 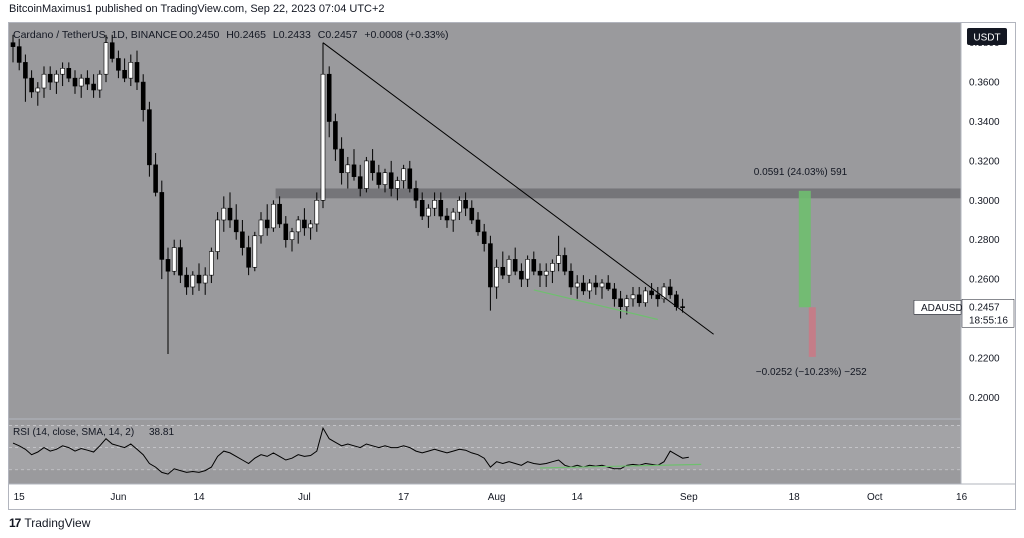 What do you see at coordinates (199, 497) in the screenshot?
I see `time-tick-label: 14` at bounding box center [199, 497].